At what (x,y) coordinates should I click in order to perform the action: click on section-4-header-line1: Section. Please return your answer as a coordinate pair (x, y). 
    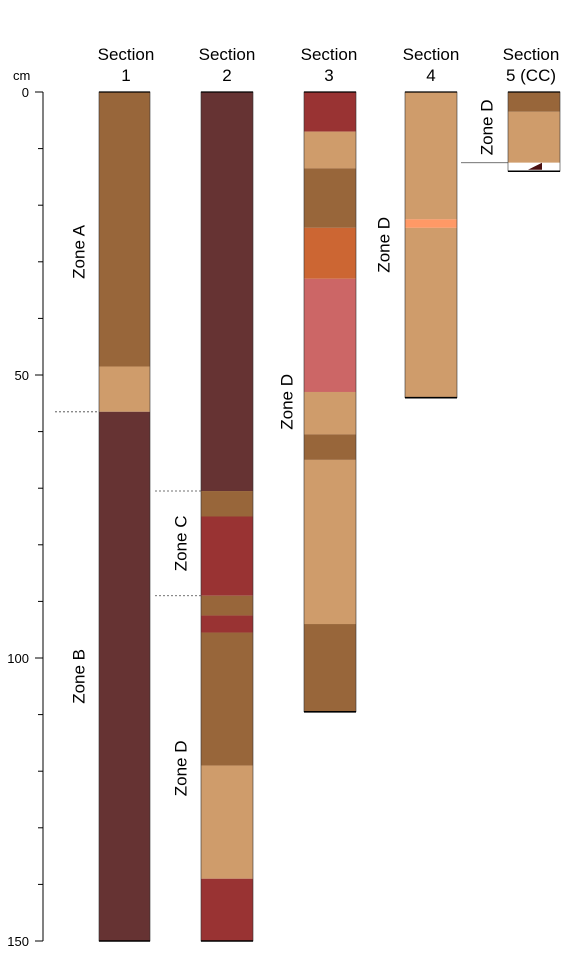
    Looking at the image, I should click on (431, 54).